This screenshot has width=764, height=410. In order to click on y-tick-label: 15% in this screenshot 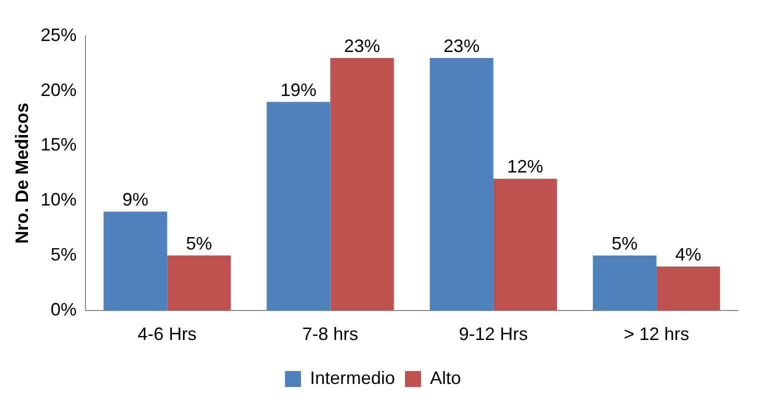, I will do `click(58, 144)`.